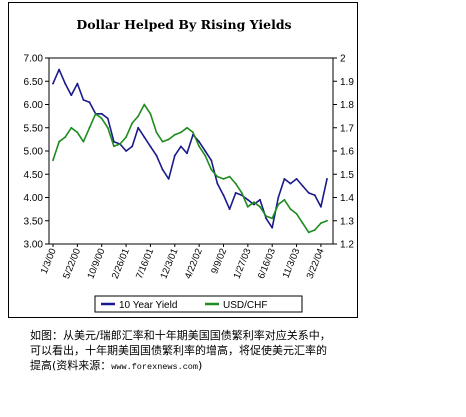 The height and width of the screenshot is (417, 466). What do you see at coordinates (34, 175) in the screenshot?
I see `left-tick-label: 4.50` at bounding box center [34, 175].